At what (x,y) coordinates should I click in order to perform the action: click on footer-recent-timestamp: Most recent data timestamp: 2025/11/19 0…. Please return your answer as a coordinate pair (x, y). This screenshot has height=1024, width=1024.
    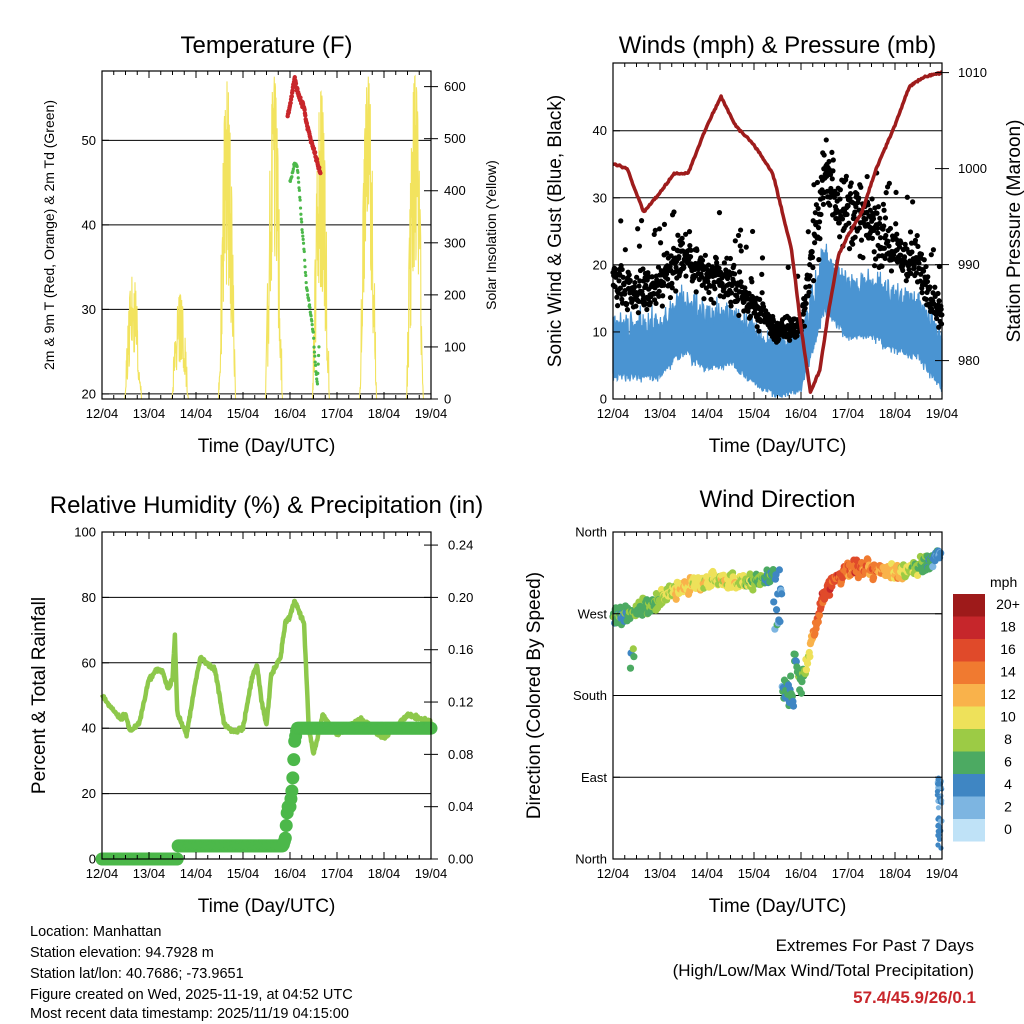
    Looking at the image, I should click on (189, 1014).